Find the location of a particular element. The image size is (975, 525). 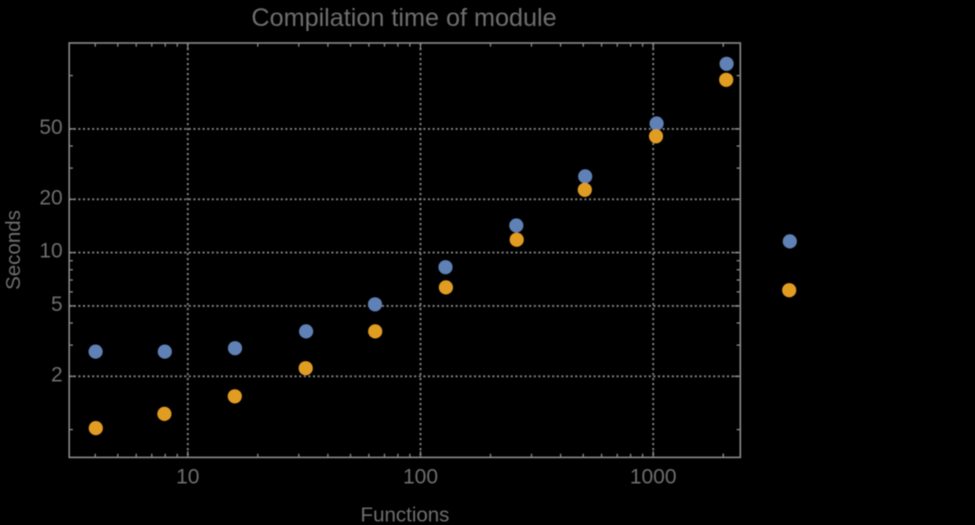

svg-text: Functions is located at coordinates (405, 514).